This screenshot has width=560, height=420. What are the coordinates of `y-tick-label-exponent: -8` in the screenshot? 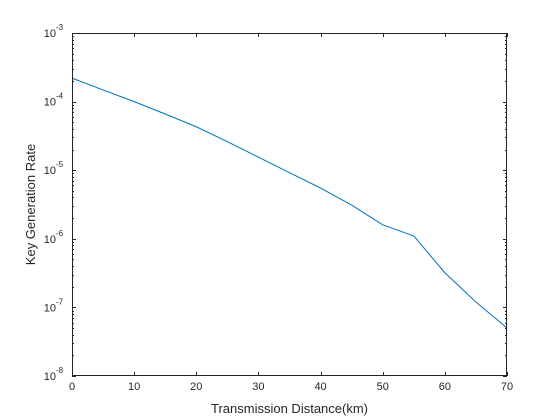 It's located at (60, 370).